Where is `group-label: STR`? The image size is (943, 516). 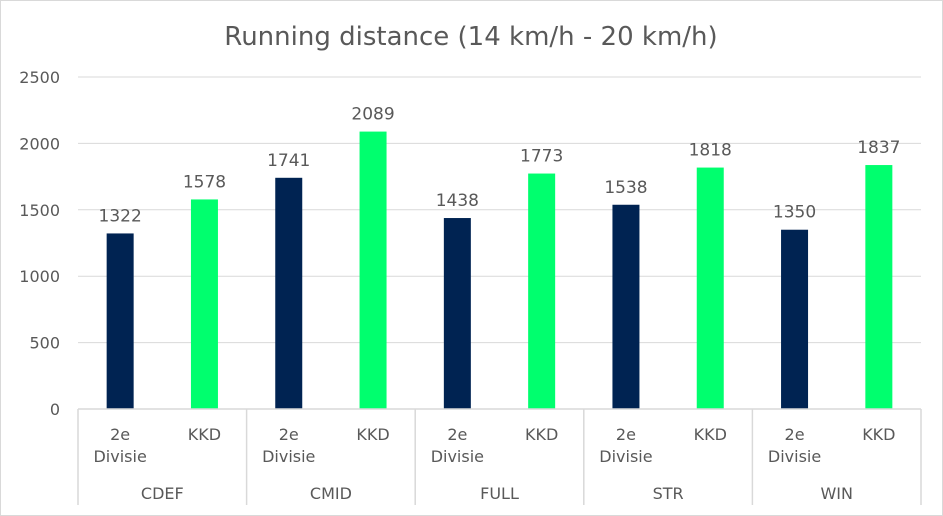
group-label: STR is located at coordinates (668, 493).